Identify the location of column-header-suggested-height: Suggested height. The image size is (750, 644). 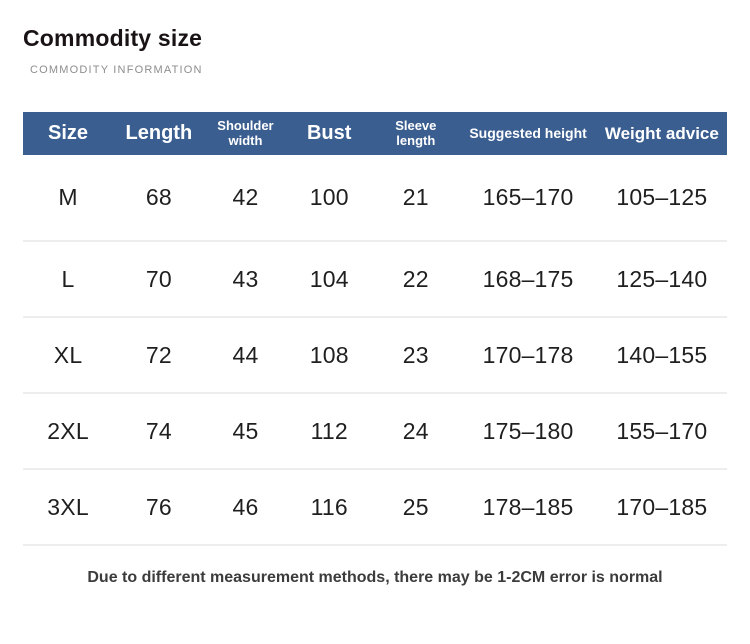
(528, 133).